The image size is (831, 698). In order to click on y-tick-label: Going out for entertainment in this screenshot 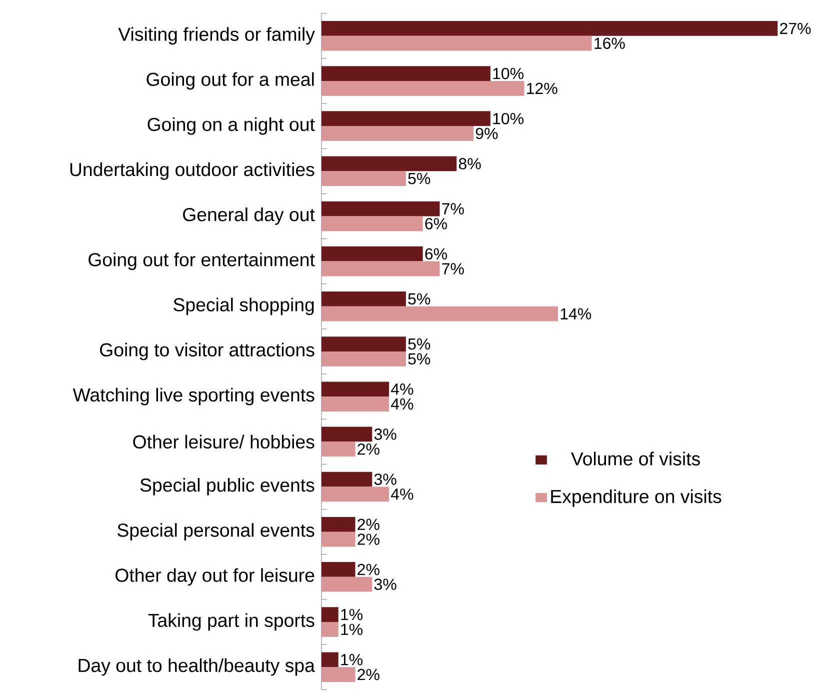, I will do `click(201, 261)`.